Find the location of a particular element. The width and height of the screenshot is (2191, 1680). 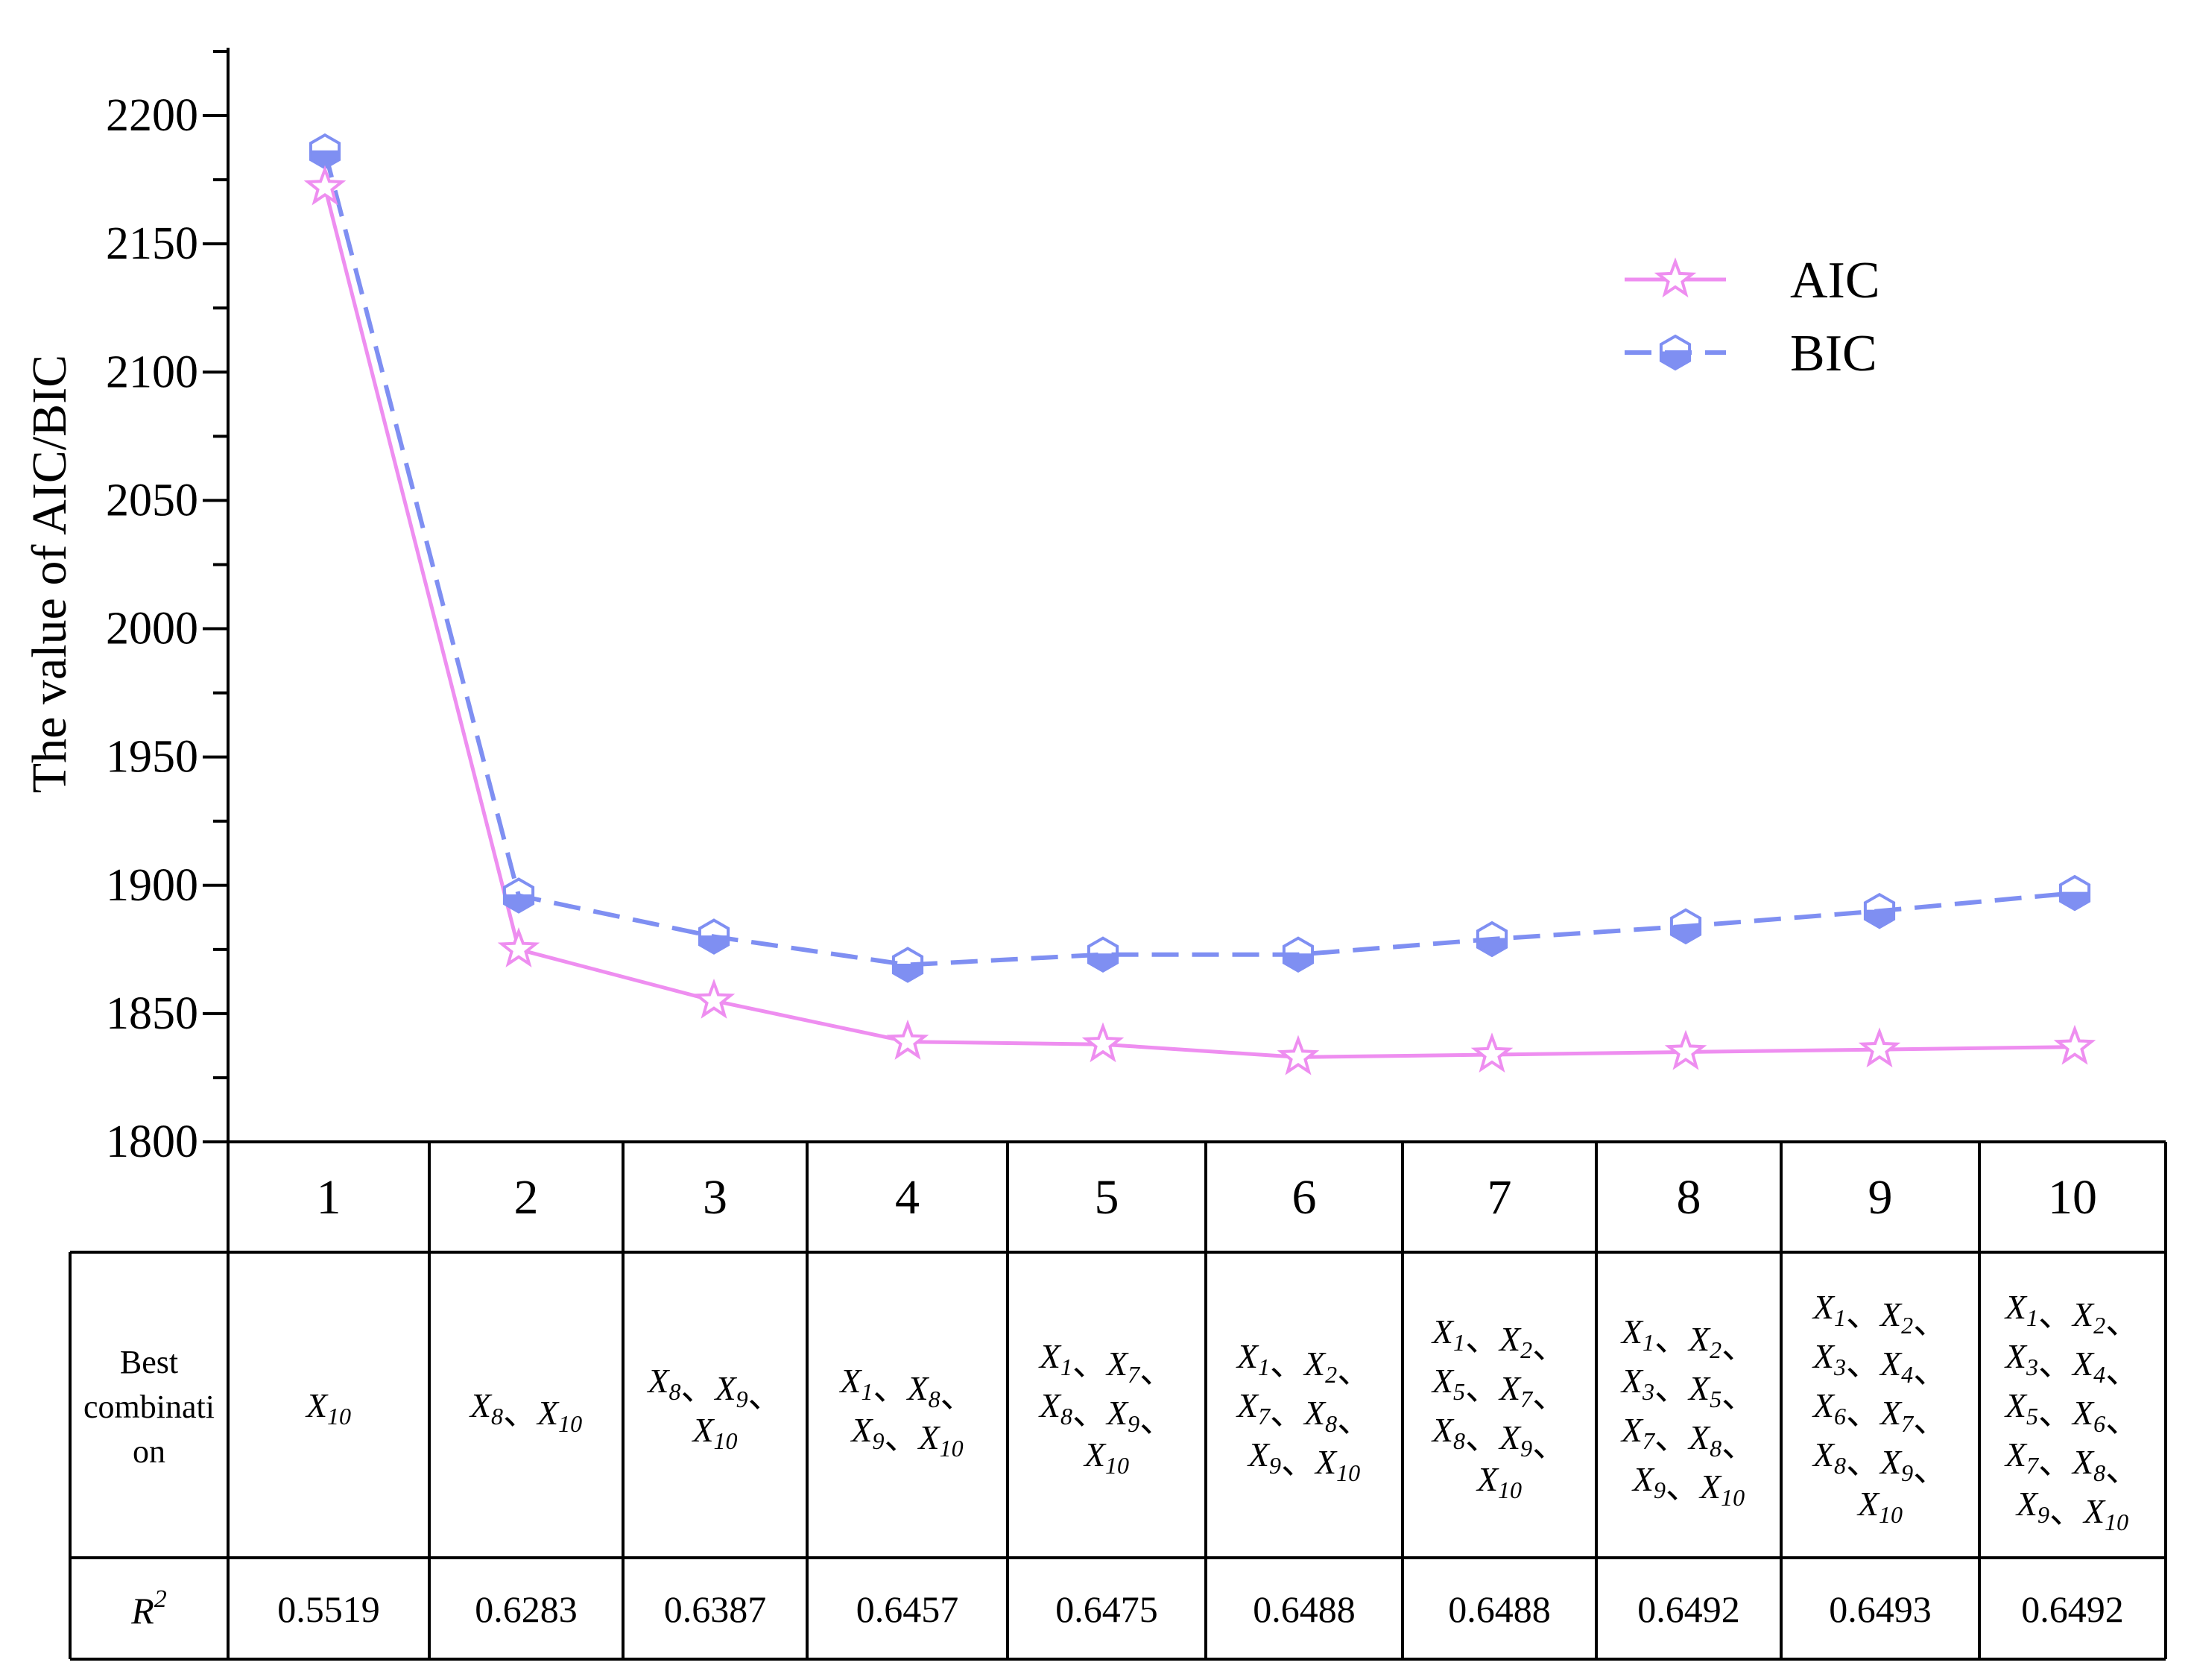

y-tick-label: 2150 is located at coordinates (152, 243).